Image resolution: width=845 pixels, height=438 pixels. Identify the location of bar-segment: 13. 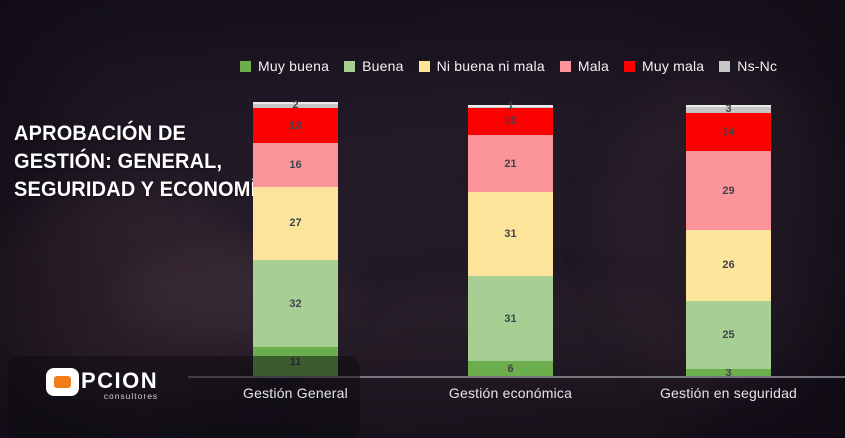
(295, 125).